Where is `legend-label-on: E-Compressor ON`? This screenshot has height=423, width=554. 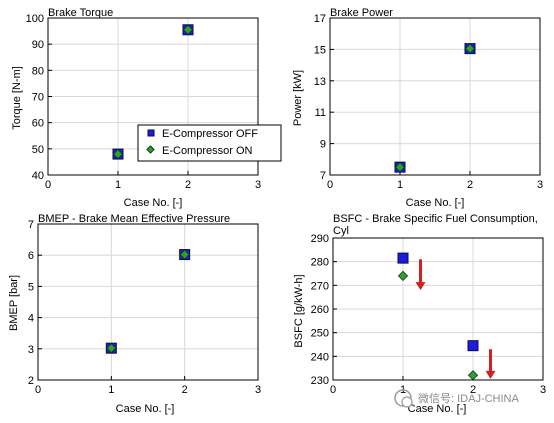
legend-label-on: E-Compressor ON is located at coordinates (207, 151).